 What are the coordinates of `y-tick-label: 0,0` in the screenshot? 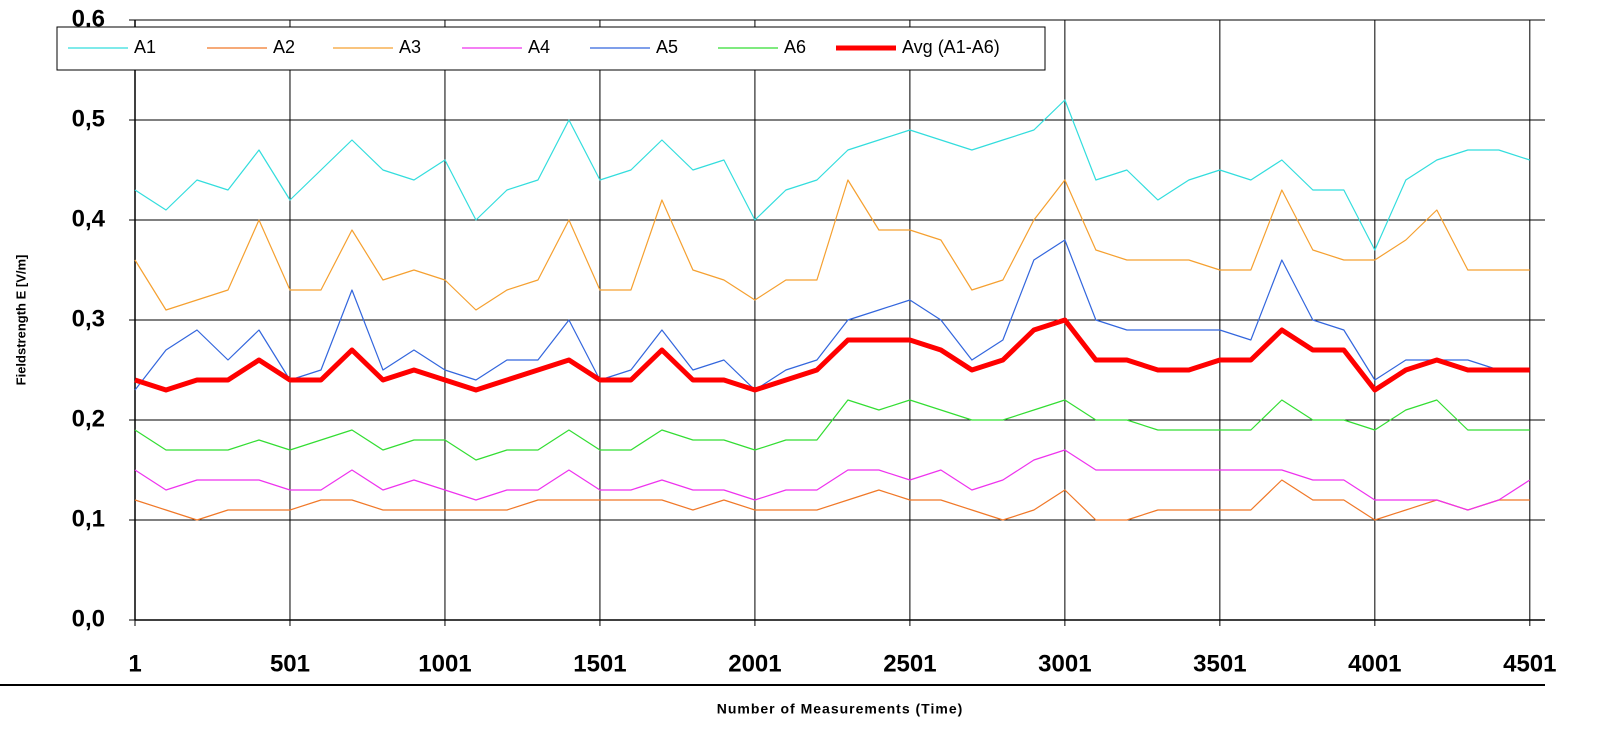 It's located at (88, 618).